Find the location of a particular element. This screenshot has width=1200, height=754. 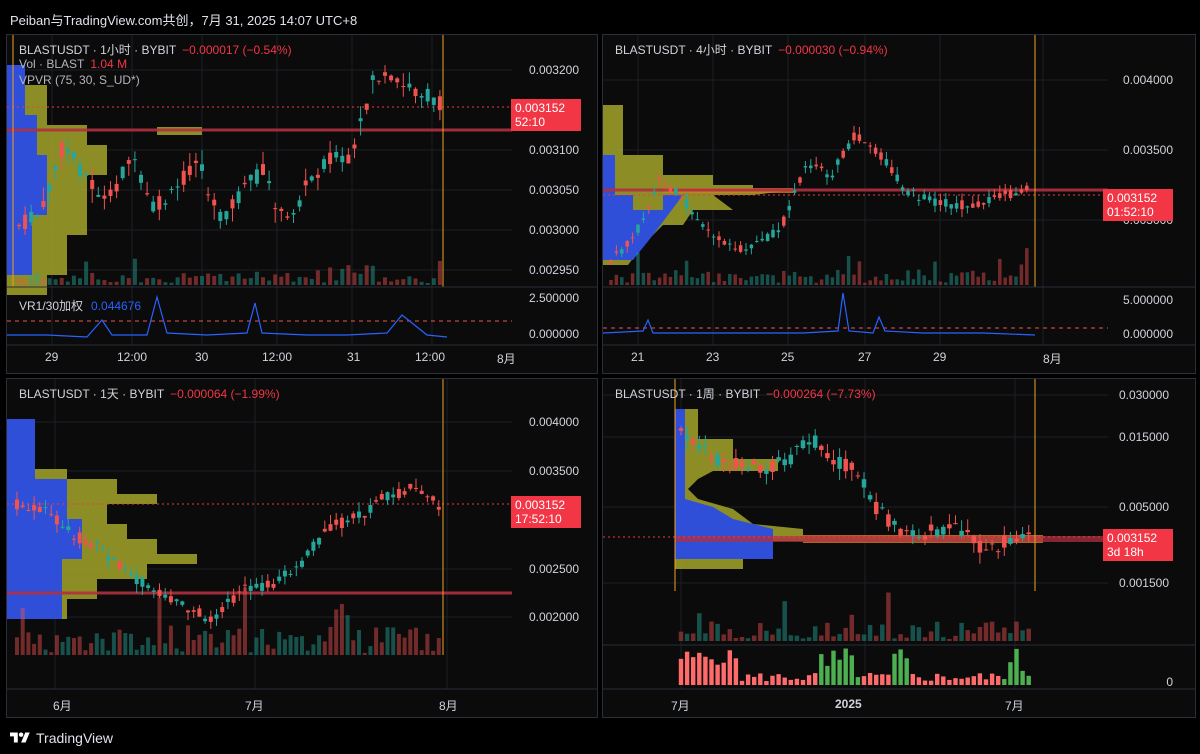

time-axis-label: 30 is located at coordinates (202, 357).